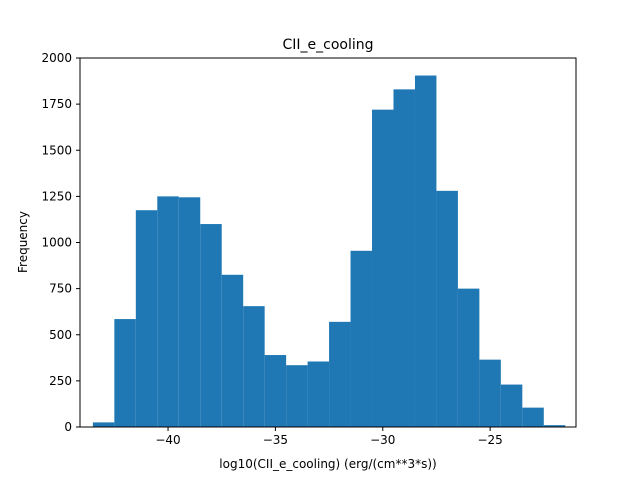 The width and height of the screenshot is (640, 480). Describe the element at coordinates (56, 196) in the screenshot. I see `y-tick-label: 1250` at that location.